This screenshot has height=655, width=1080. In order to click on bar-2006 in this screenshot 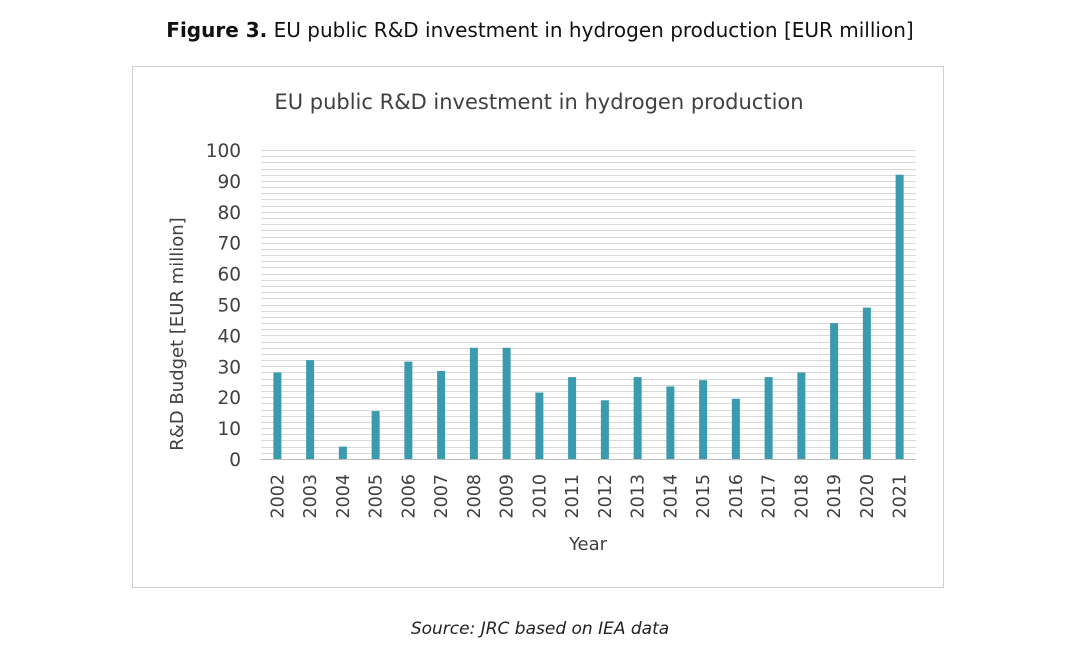, I will do `click(408, 410)`.